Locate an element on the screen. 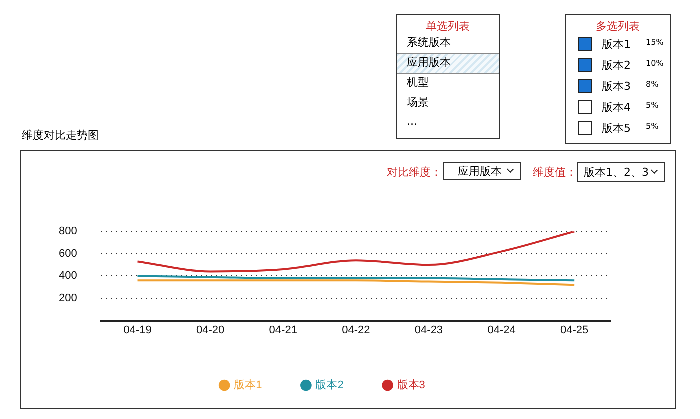 Image resolution: width=700 pixels, height=419 pixels. text: 版本3 is located at coordinates (616, 86).